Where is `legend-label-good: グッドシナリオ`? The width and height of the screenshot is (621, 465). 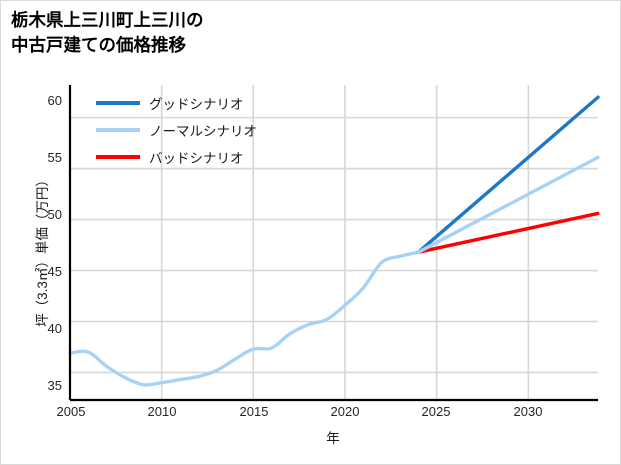
legend-label-good: グッドシナリオ is located at coordinates (196, 104).